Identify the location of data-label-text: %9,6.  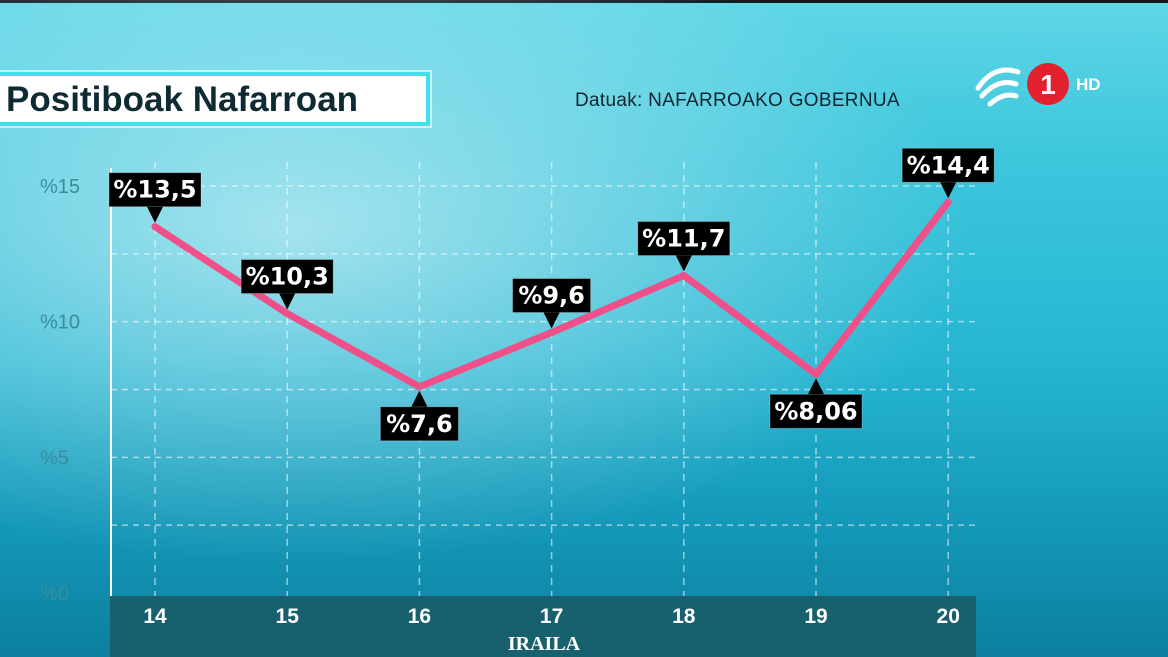
(551, 296).